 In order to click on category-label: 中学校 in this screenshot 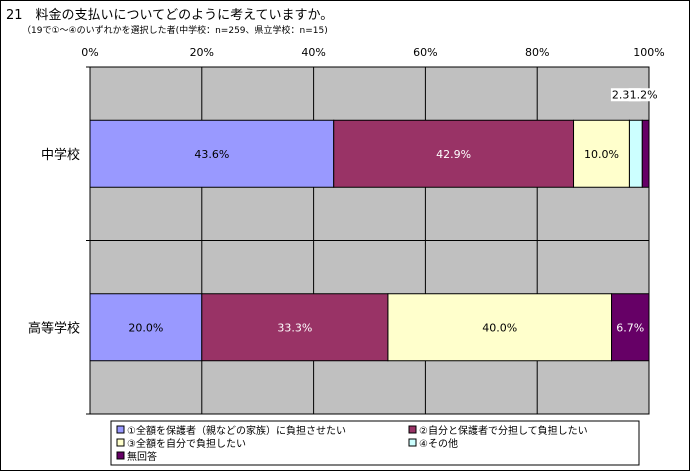, I will do `click(60, 155)`.